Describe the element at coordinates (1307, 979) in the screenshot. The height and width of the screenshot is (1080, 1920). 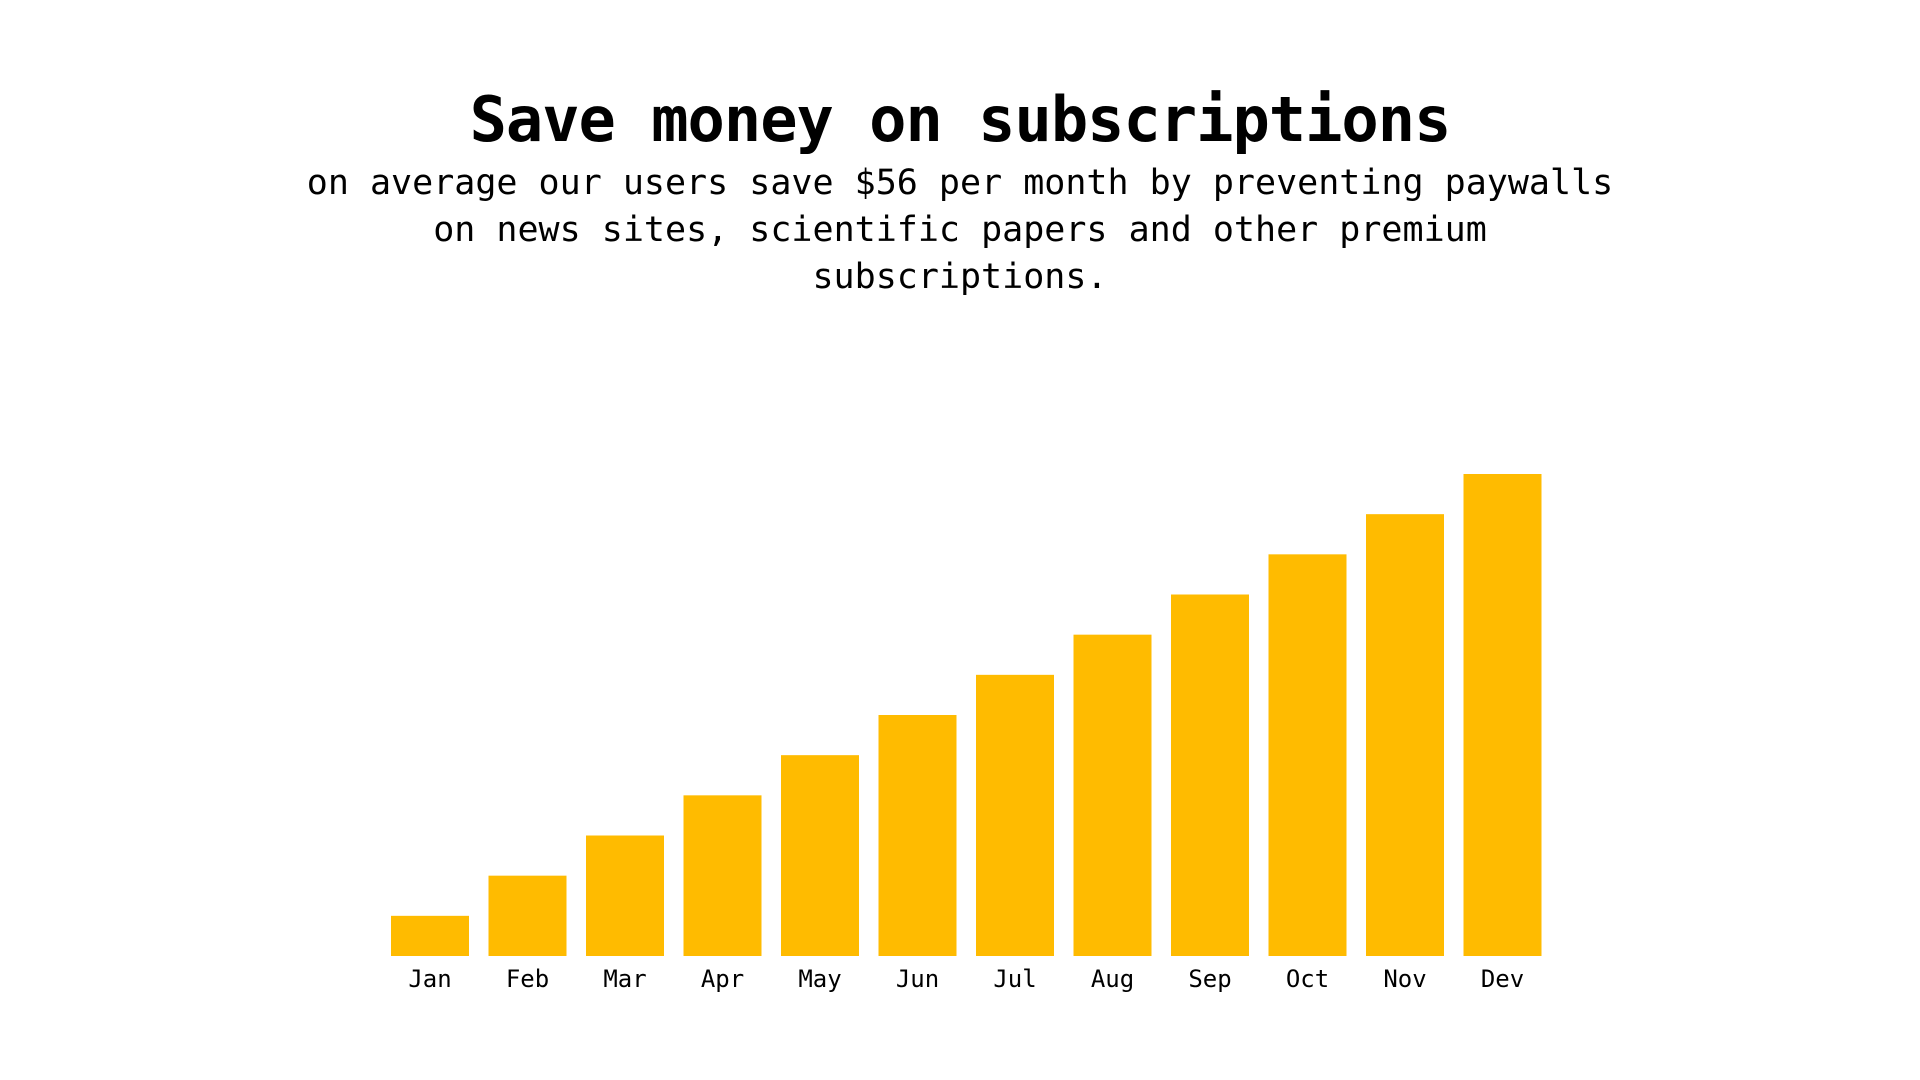
I see `x-tick-label: Oct` at that location.